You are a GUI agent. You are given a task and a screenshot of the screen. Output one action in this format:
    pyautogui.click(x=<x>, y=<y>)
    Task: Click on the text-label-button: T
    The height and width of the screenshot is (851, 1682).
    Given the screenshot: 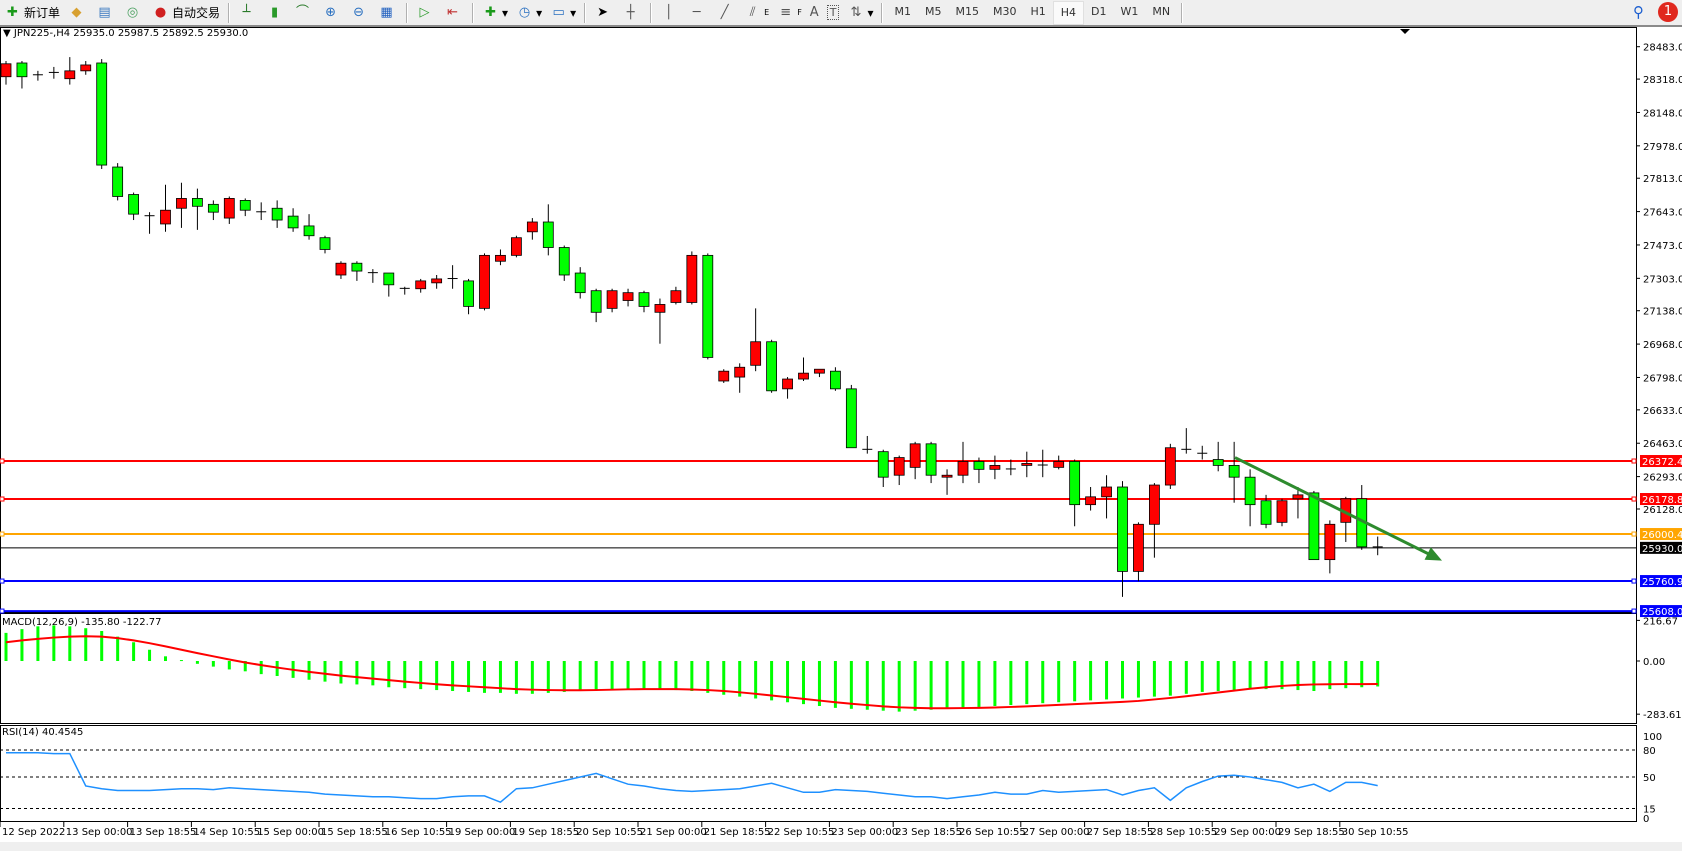 What is the action you would take?
    pyautogui.click(x=833, y=13)
    